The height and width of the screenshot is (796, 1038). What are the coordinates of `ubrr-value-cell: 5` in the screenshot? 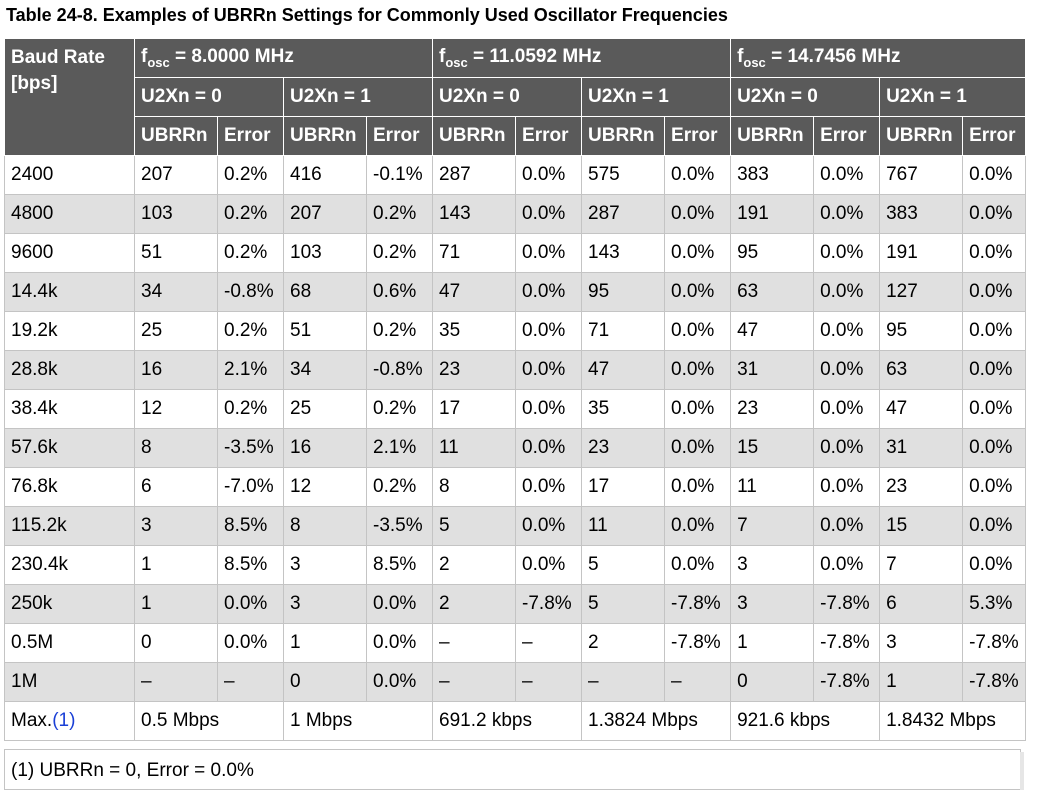 It's located at (623, 604).